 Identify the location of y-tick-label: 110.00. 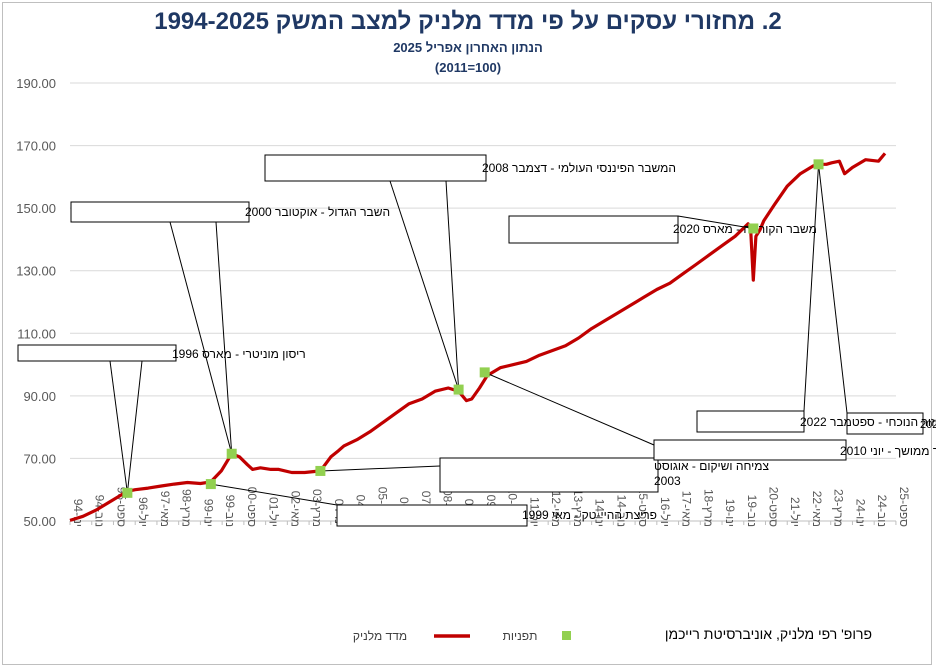
(36, 333).